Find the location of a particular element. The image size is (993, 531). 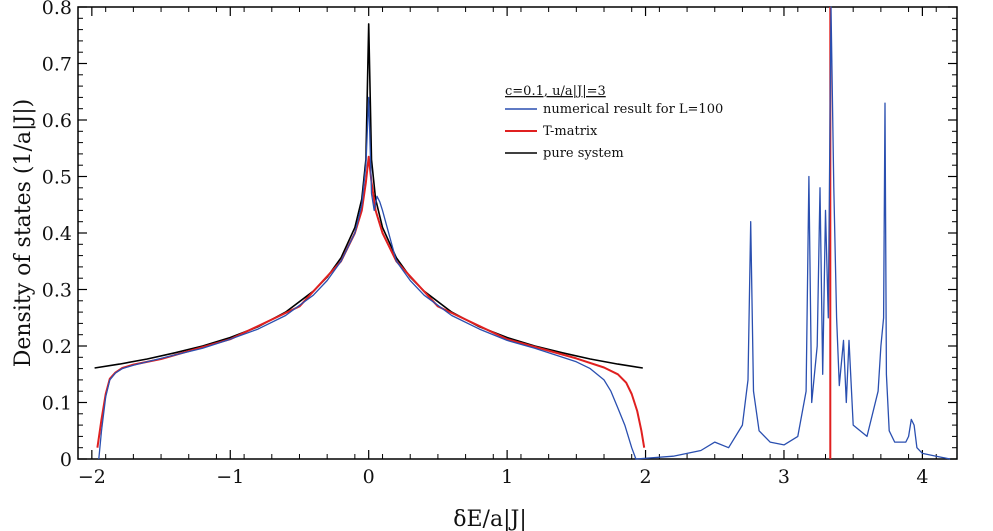

legend-label-pure: pure system is located at coordinates (583, 153).